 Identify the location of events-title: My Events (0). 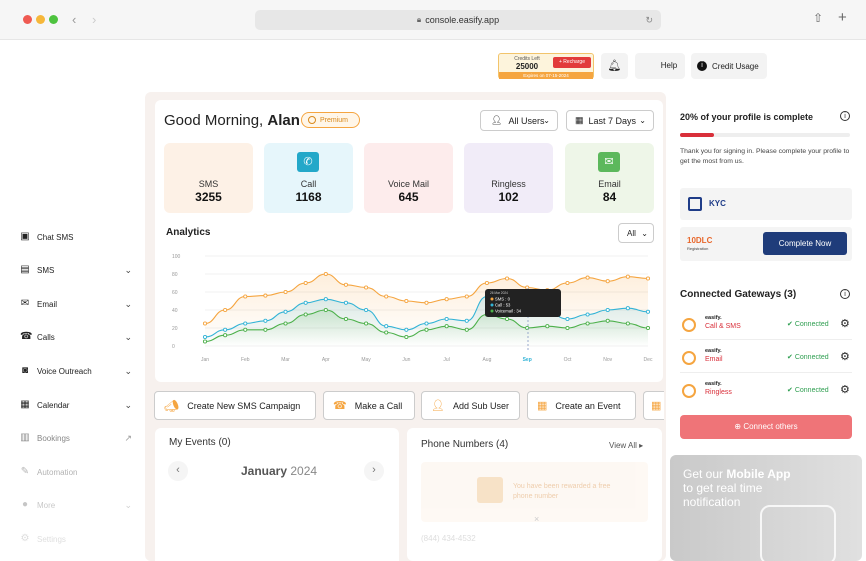
(200, 442).